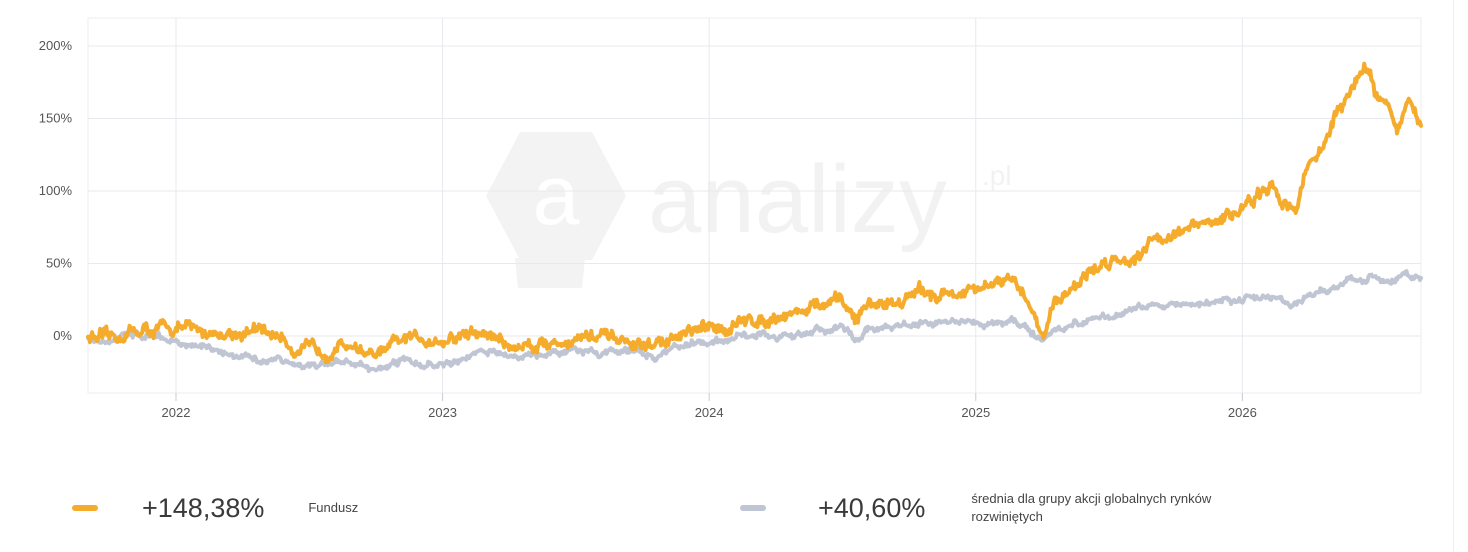 Image resolution: width=1468 pixels, height=552 pixels. What do you see at coordinates (753, 508) in the screenshot?
I see `legend-swatch-benchmark` at bounding box center [753, 508].